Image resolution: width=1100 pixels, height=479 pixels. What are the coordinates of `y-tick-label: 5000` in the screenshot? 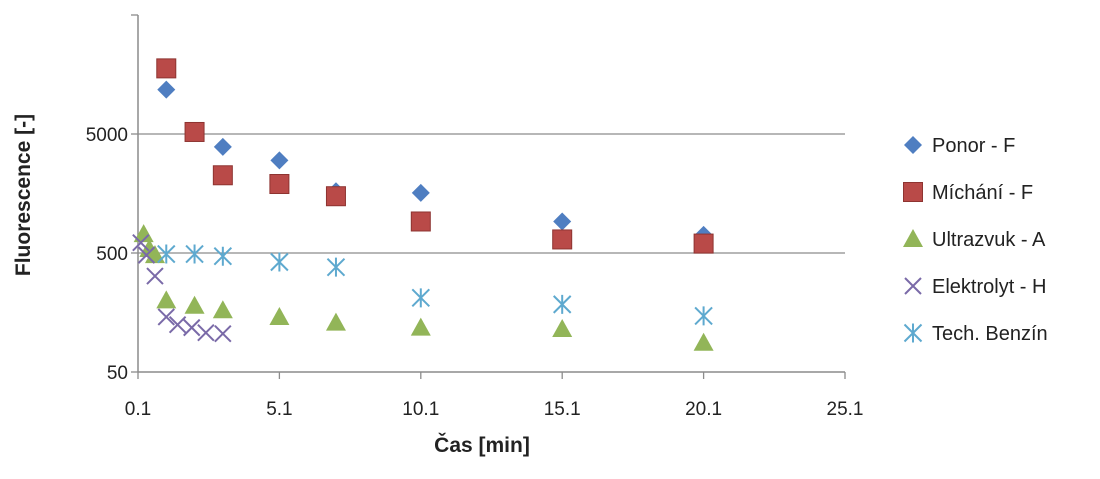 It's located at (107, 135).